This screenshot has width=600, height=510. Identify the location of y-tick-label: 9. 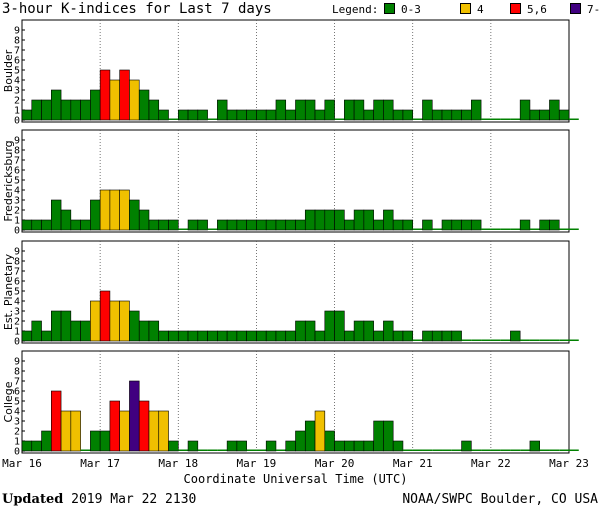
(17, 252).